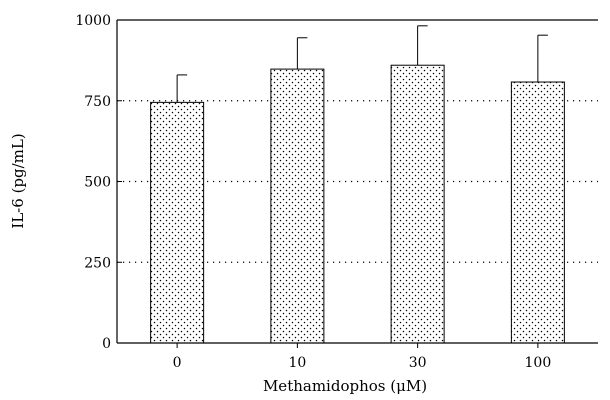 The width and height of the screenshot is (610, 400). What do you see at coordinates (97, 263) in the screenshot?
I see `y-tick-label-250: 250` at bounding box center [97, 263].